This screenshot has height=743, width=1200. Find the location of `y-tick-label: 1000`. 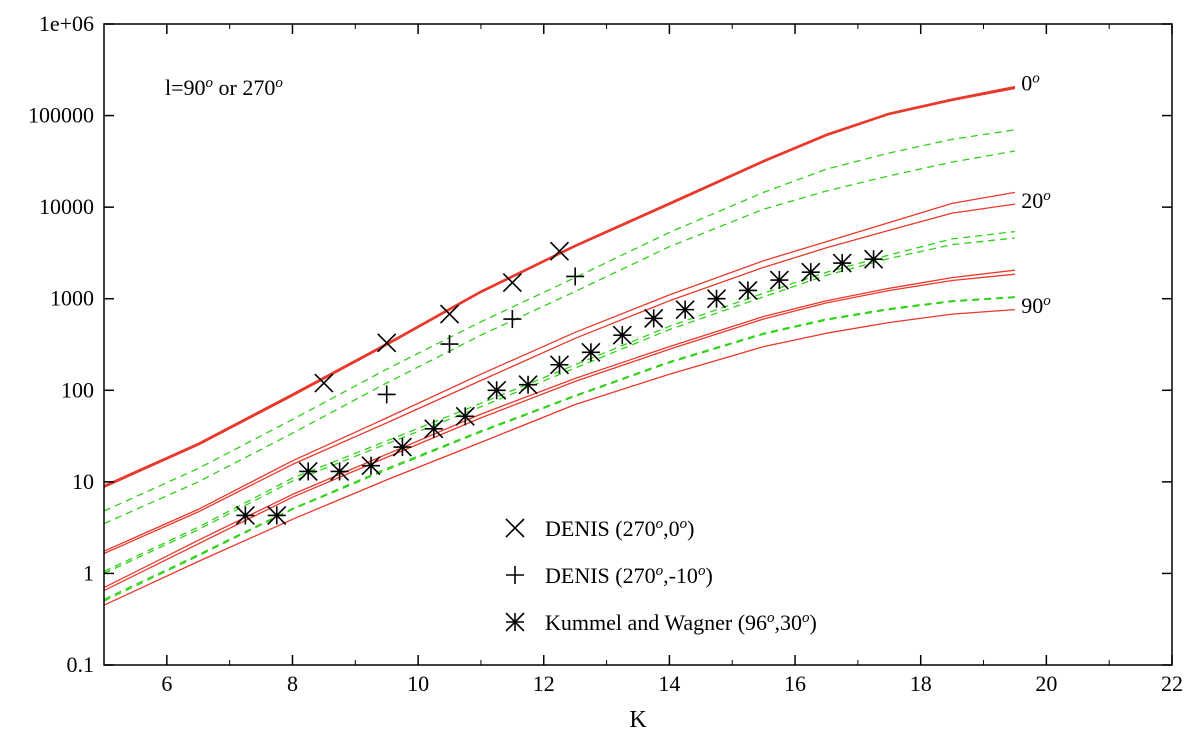

y-tick-label: 1000 is located at coordinates (72, 298).